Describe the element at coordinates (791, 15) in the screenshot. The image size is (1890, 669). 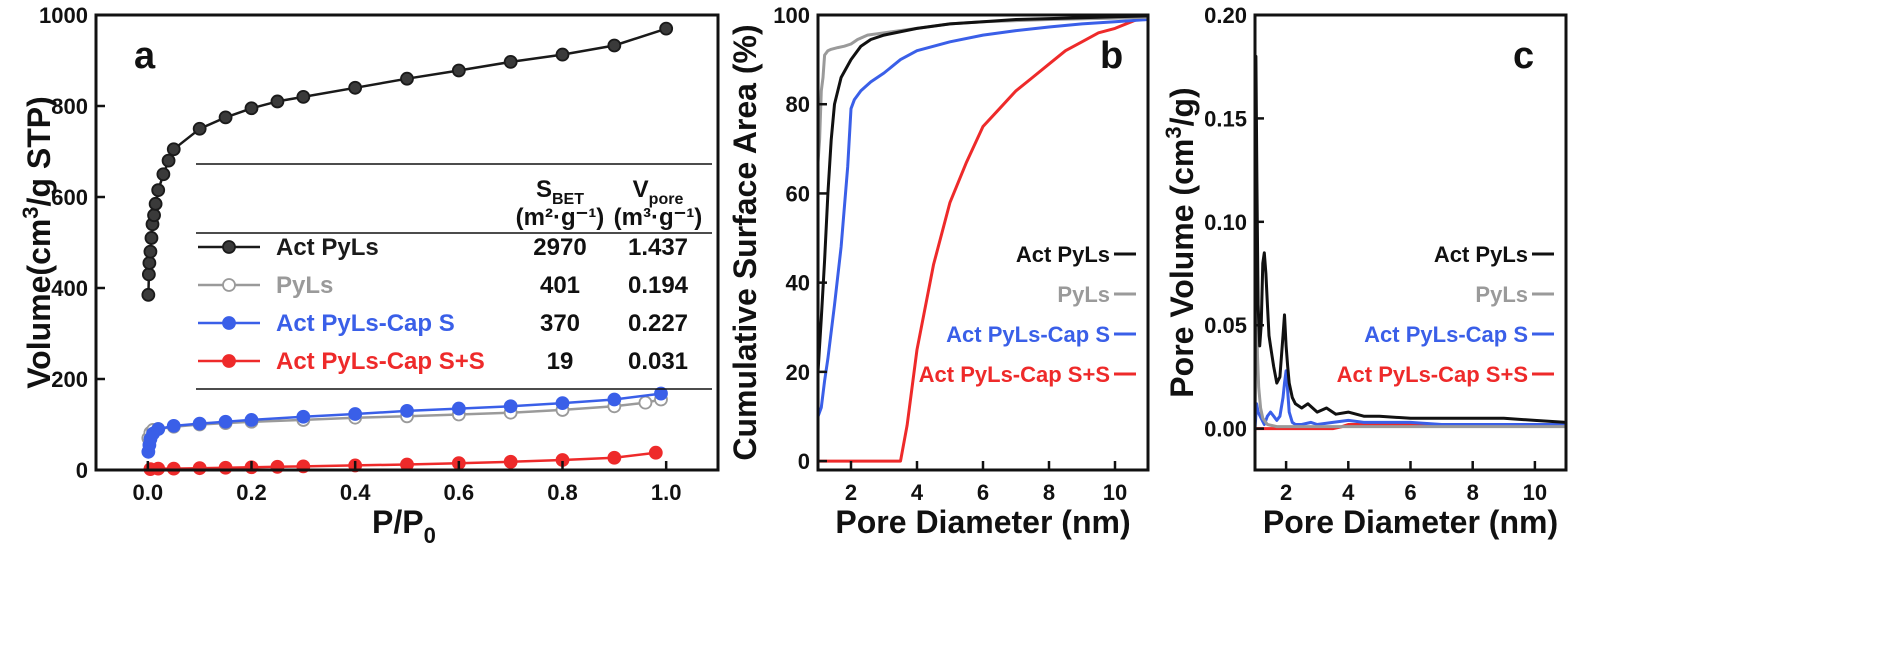
I see `y-tick-label: 100` at that location.